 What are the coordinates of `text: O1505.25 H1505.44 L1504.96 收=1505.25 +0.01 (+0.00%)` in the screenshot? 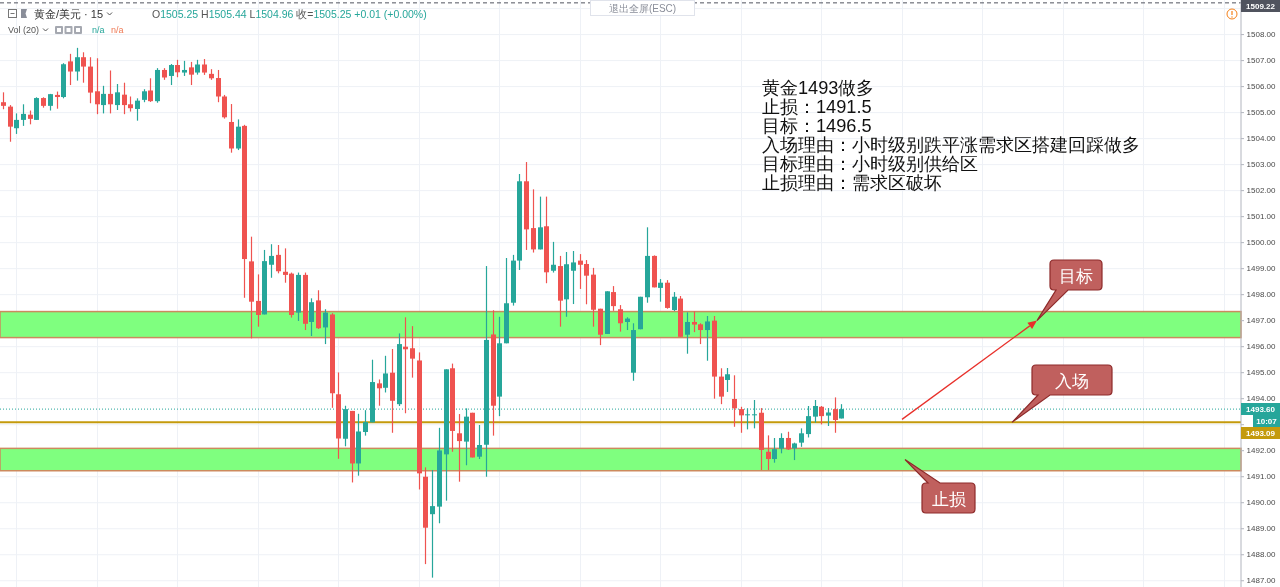 It's located at (289, 14).